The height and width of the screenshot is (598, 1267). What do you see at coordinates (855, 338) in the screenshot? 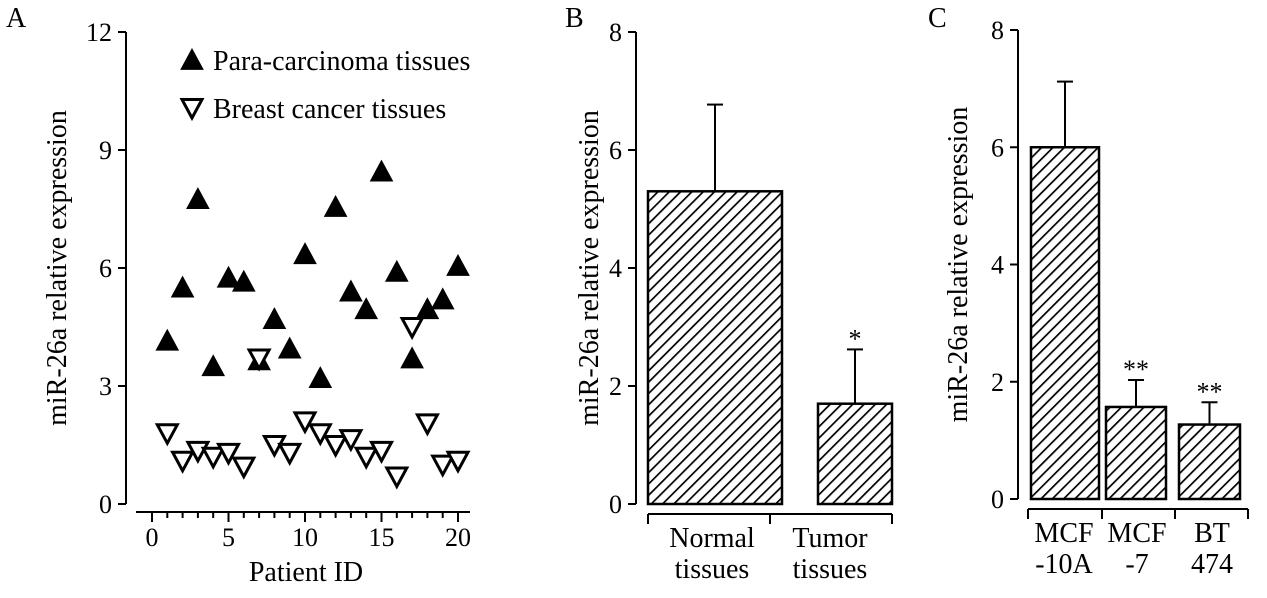
I see `significance-marker: *` at bounding box center [855, 338].